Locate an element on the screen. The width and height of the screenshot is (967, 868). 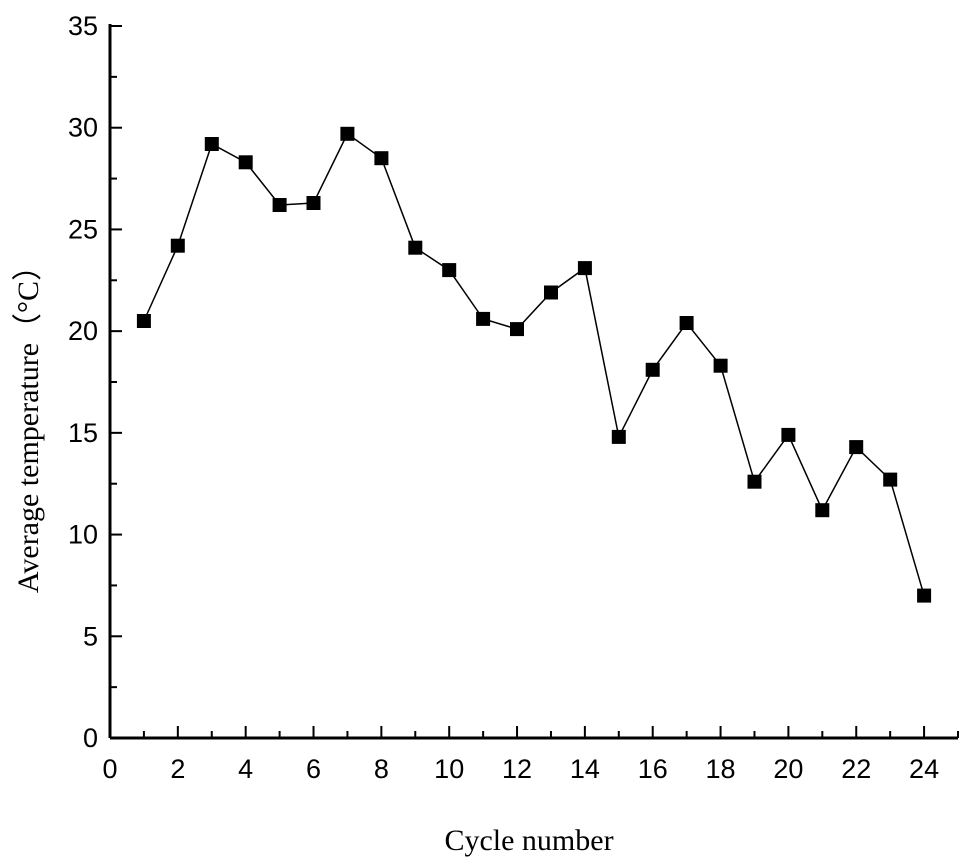
x-tick-label: 0 is located at coordinates (109, 769).